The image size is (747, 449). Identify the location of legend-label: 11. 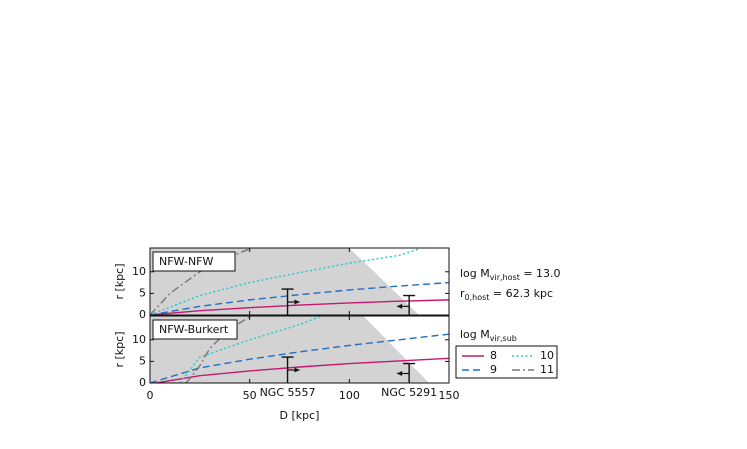
(547, 369).